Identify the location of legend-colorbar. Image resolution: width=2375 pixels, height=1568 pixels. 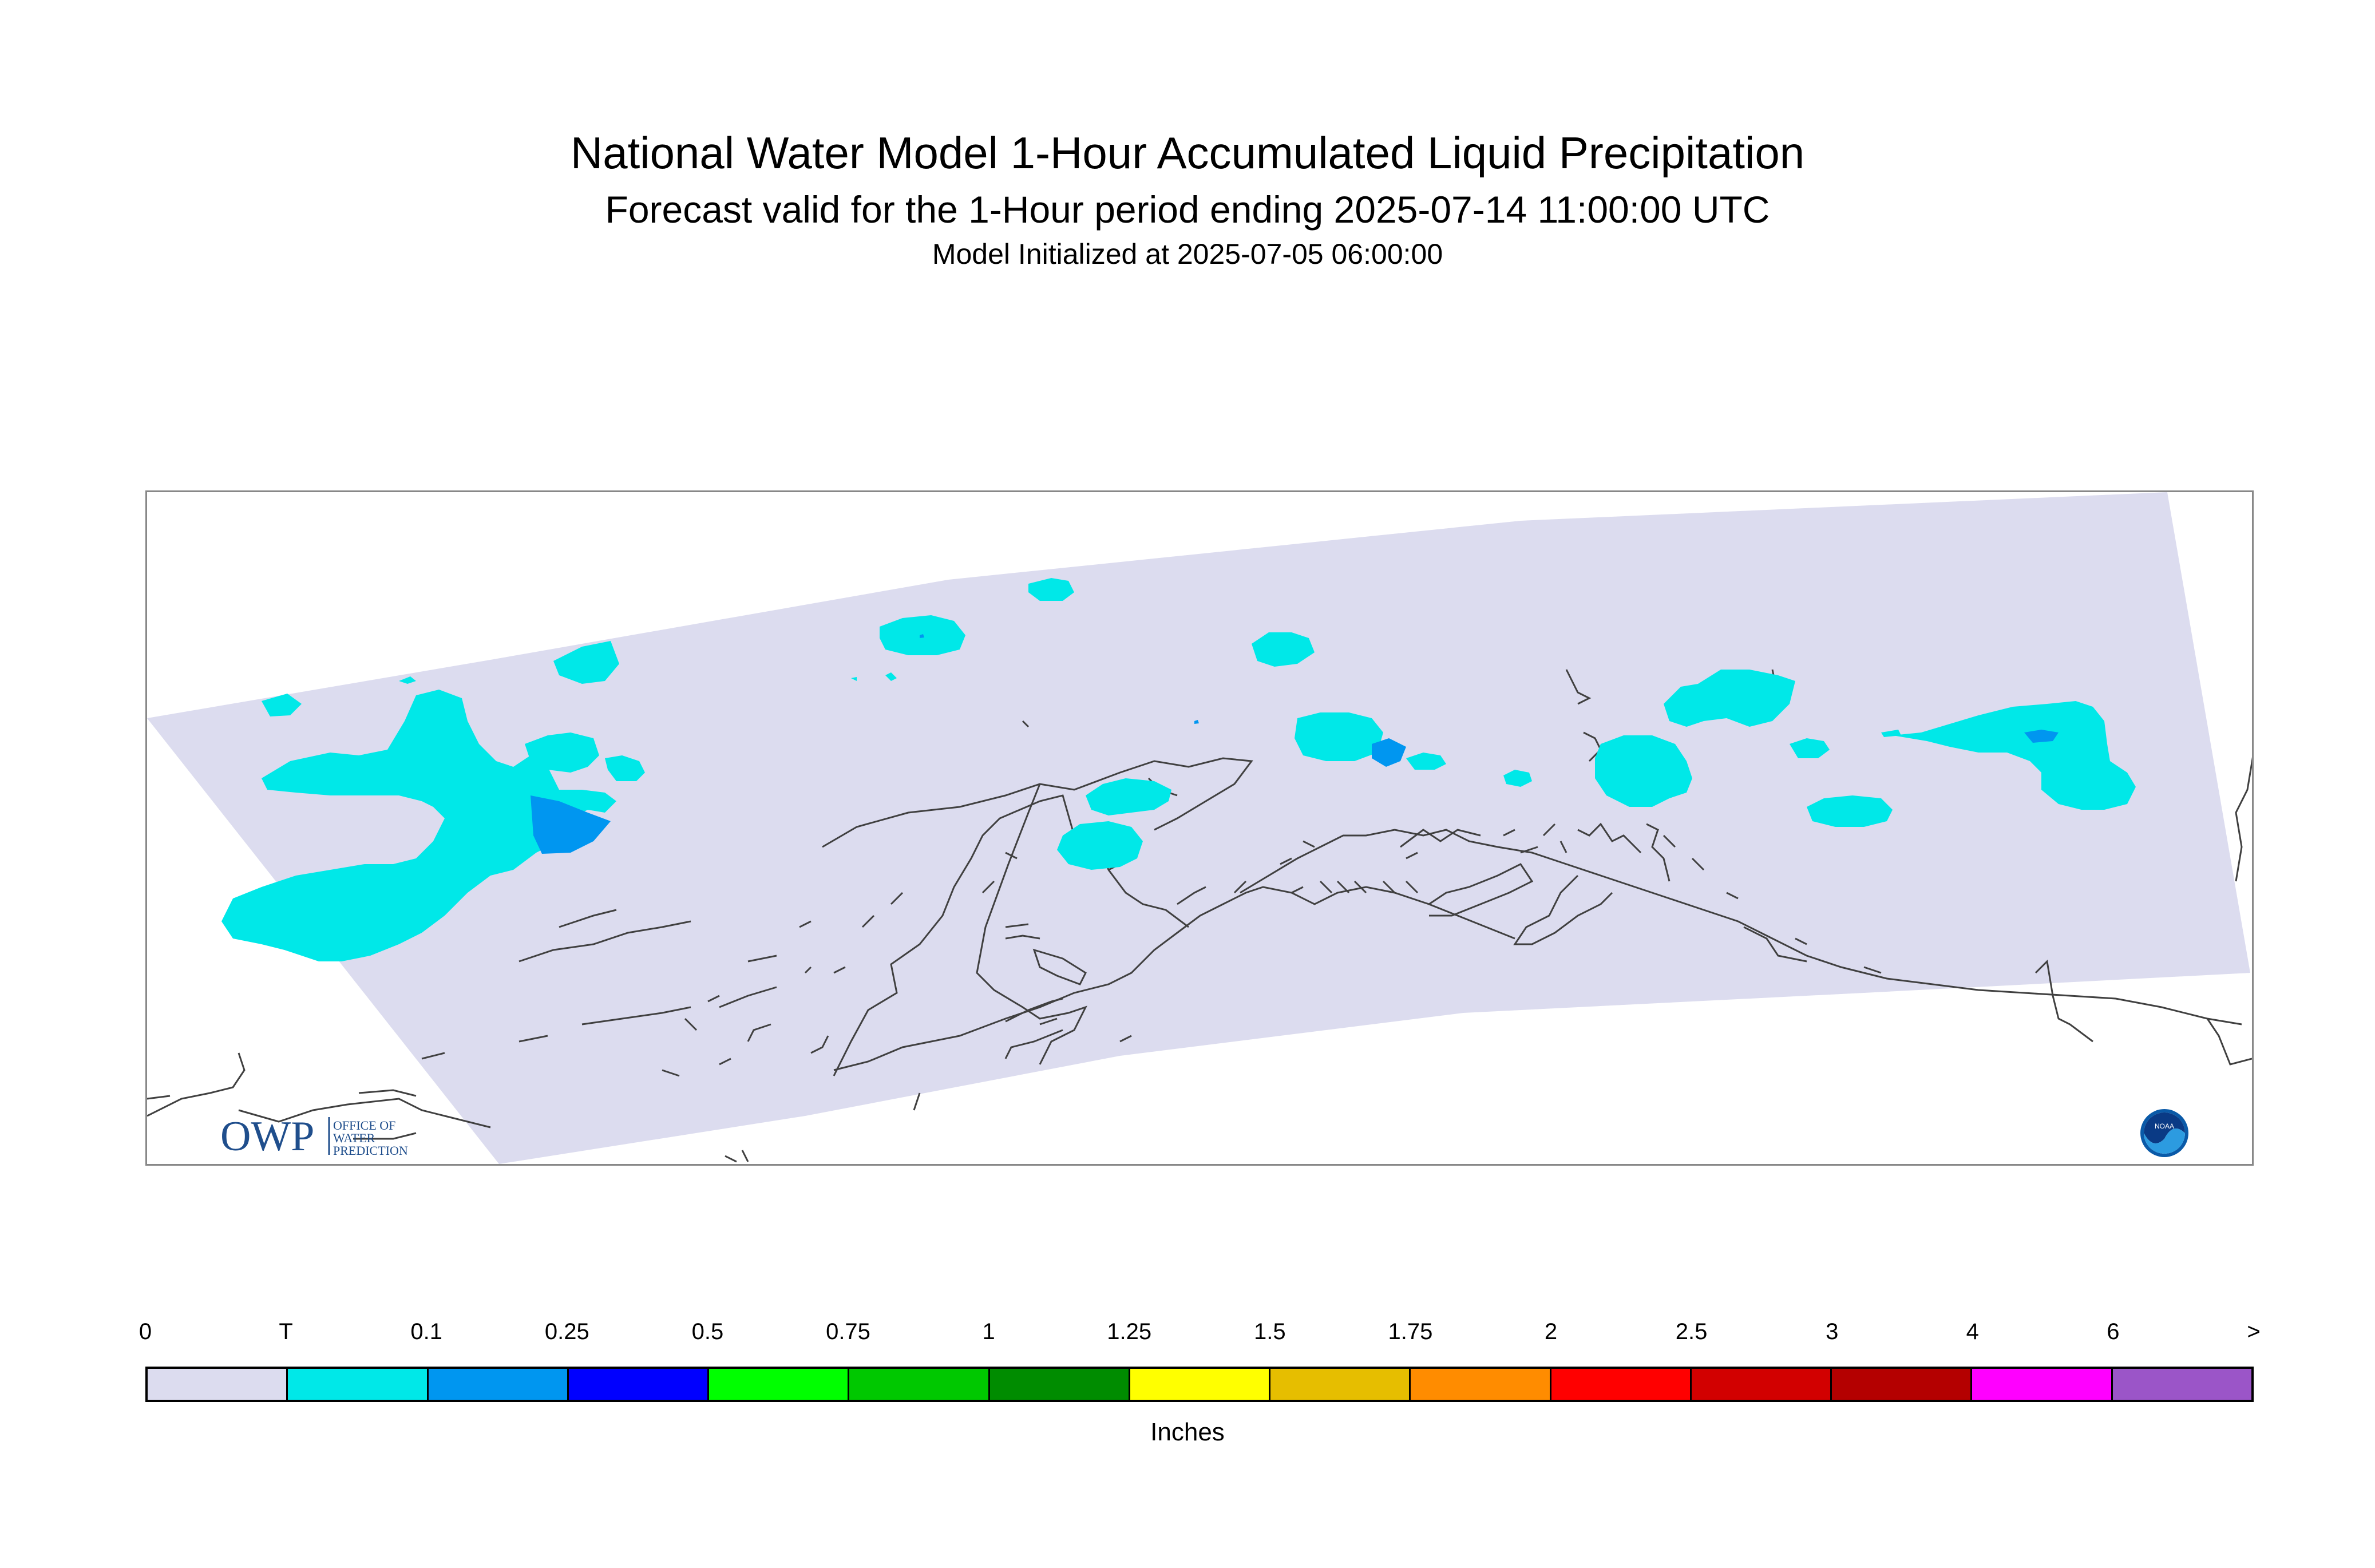
(1199, 1384).